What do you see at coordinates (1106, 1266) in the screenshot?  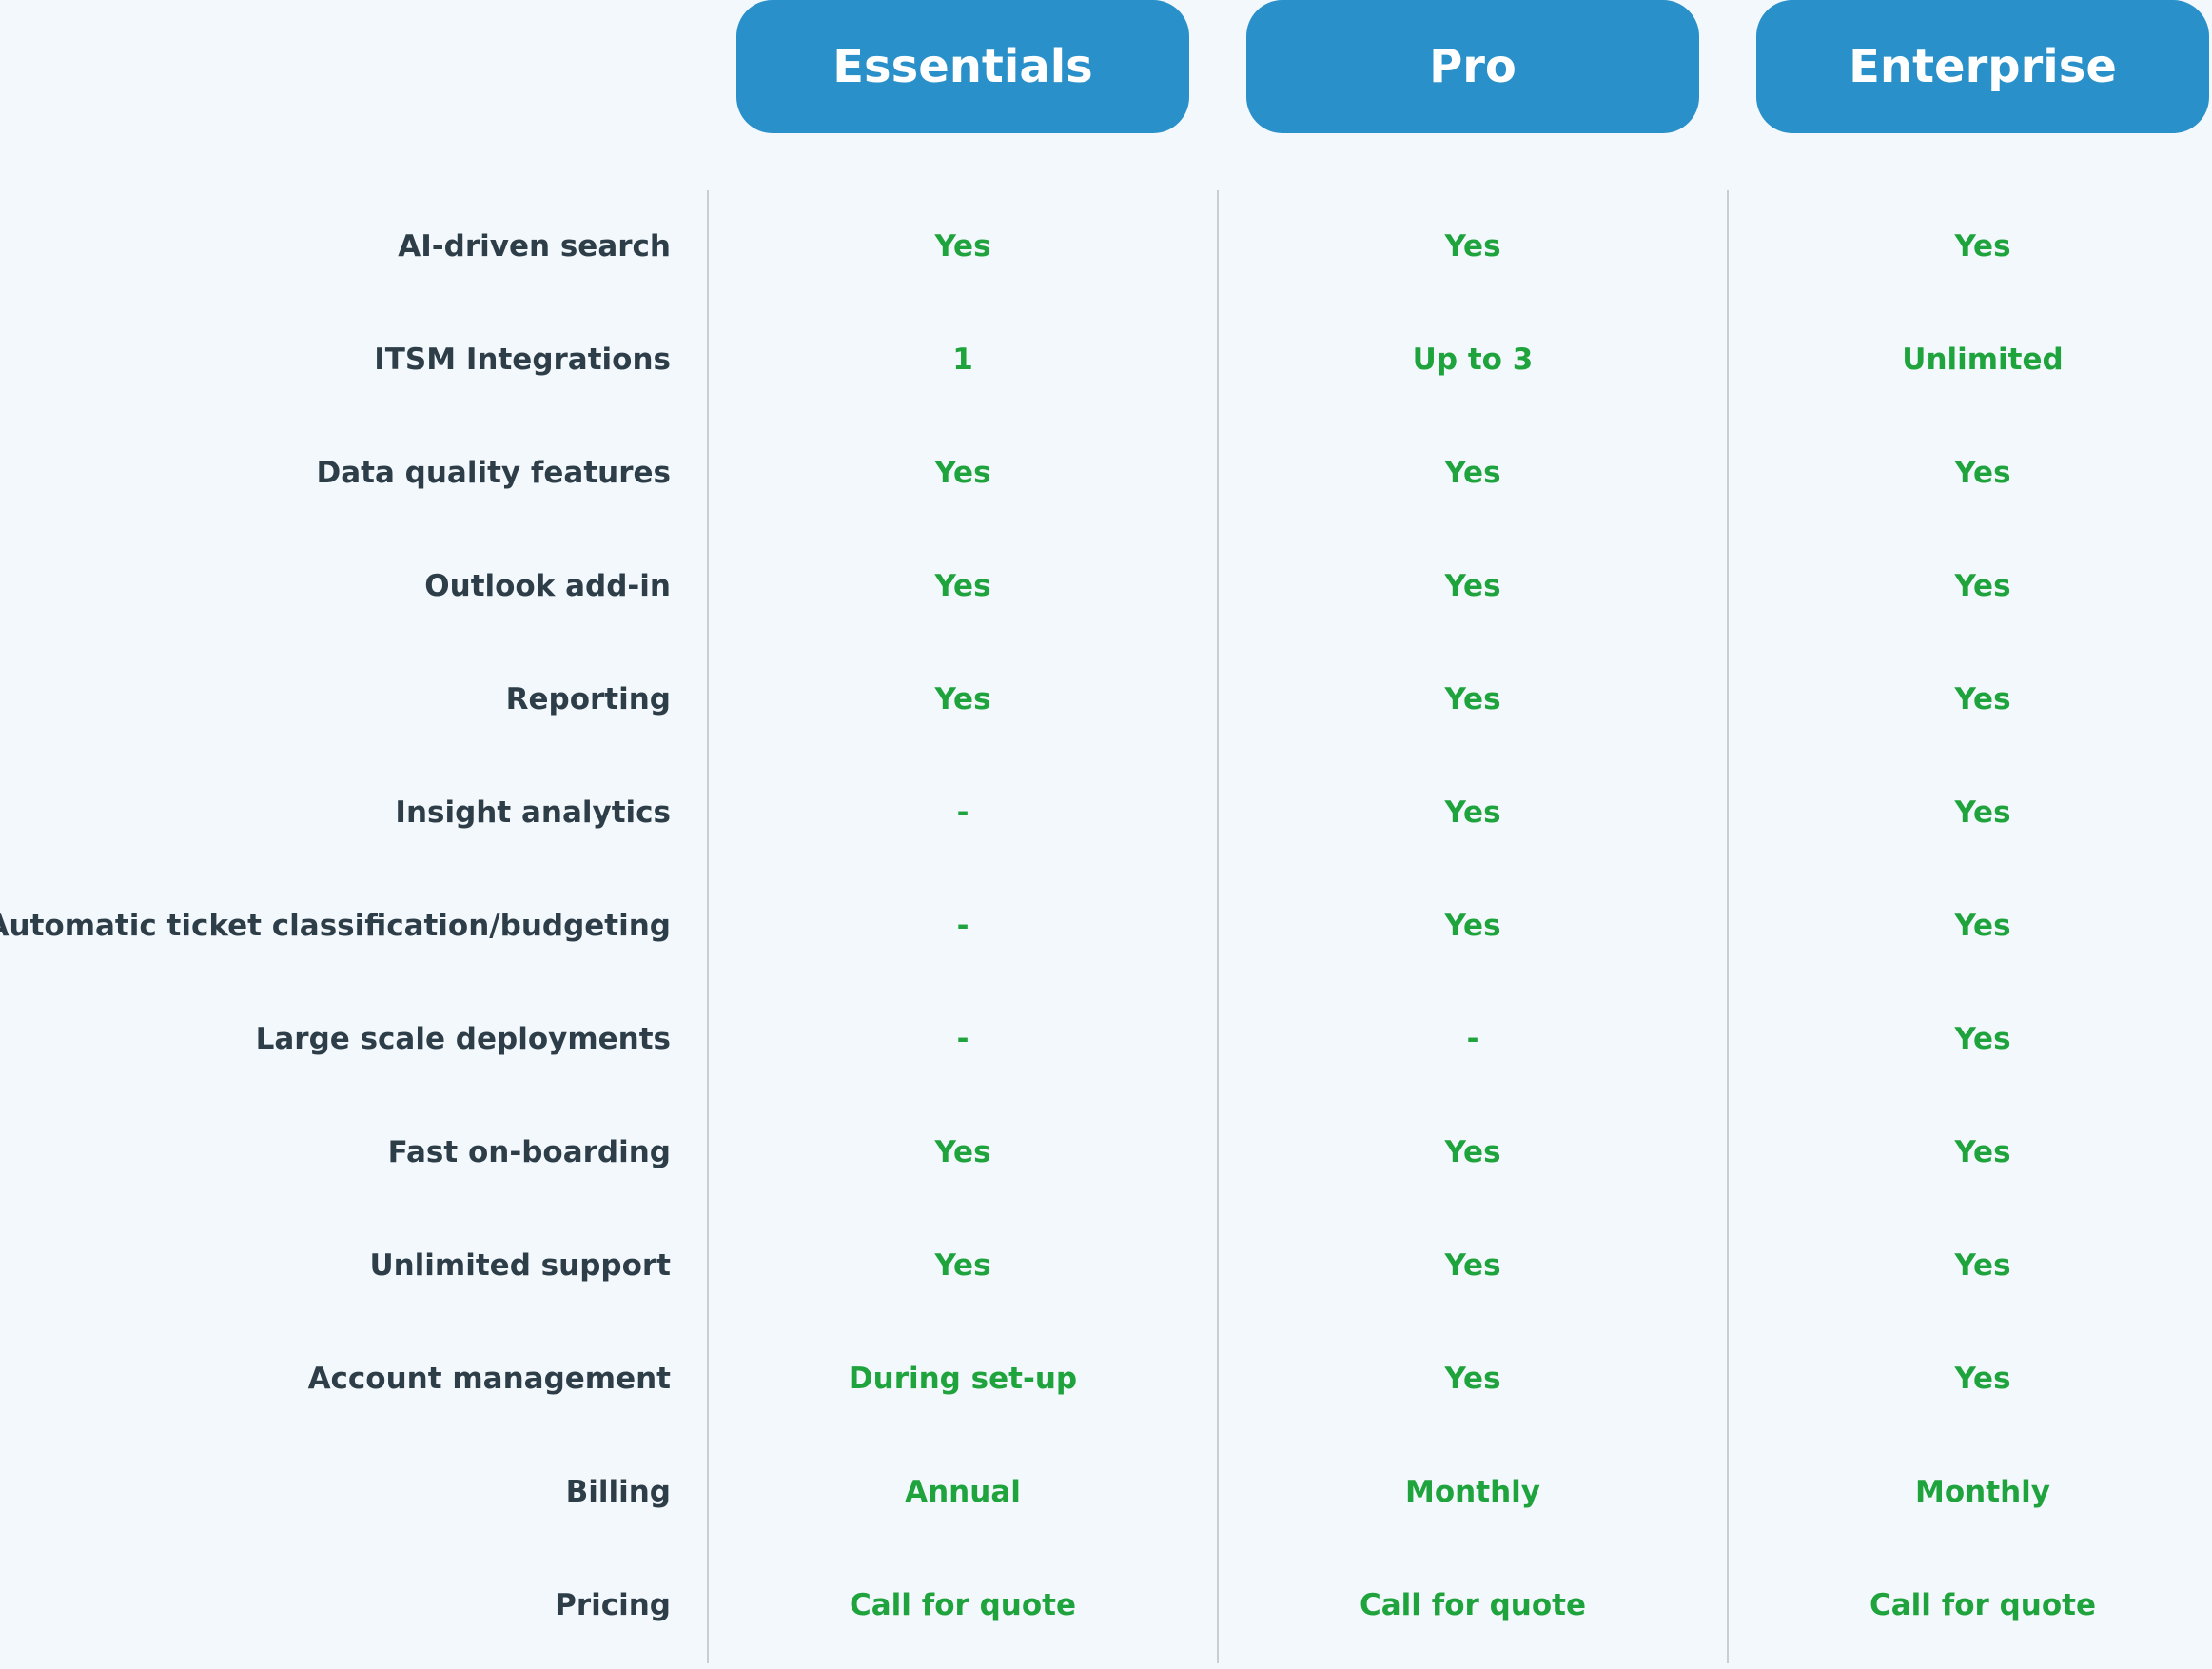 I see `table-row: Unlimited support Yes Yes Yes` at bounding box center [1106, 1266].